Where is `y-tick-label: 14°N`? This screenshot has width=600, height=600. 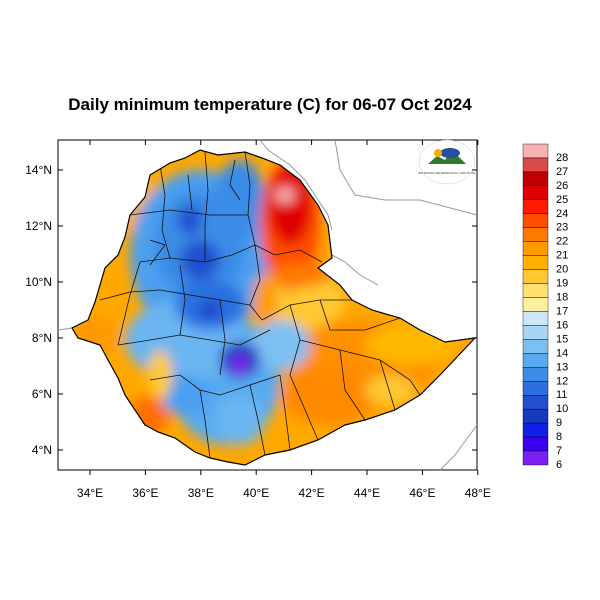 y-tick-label: 14°N is located at coordinates (38, 170).